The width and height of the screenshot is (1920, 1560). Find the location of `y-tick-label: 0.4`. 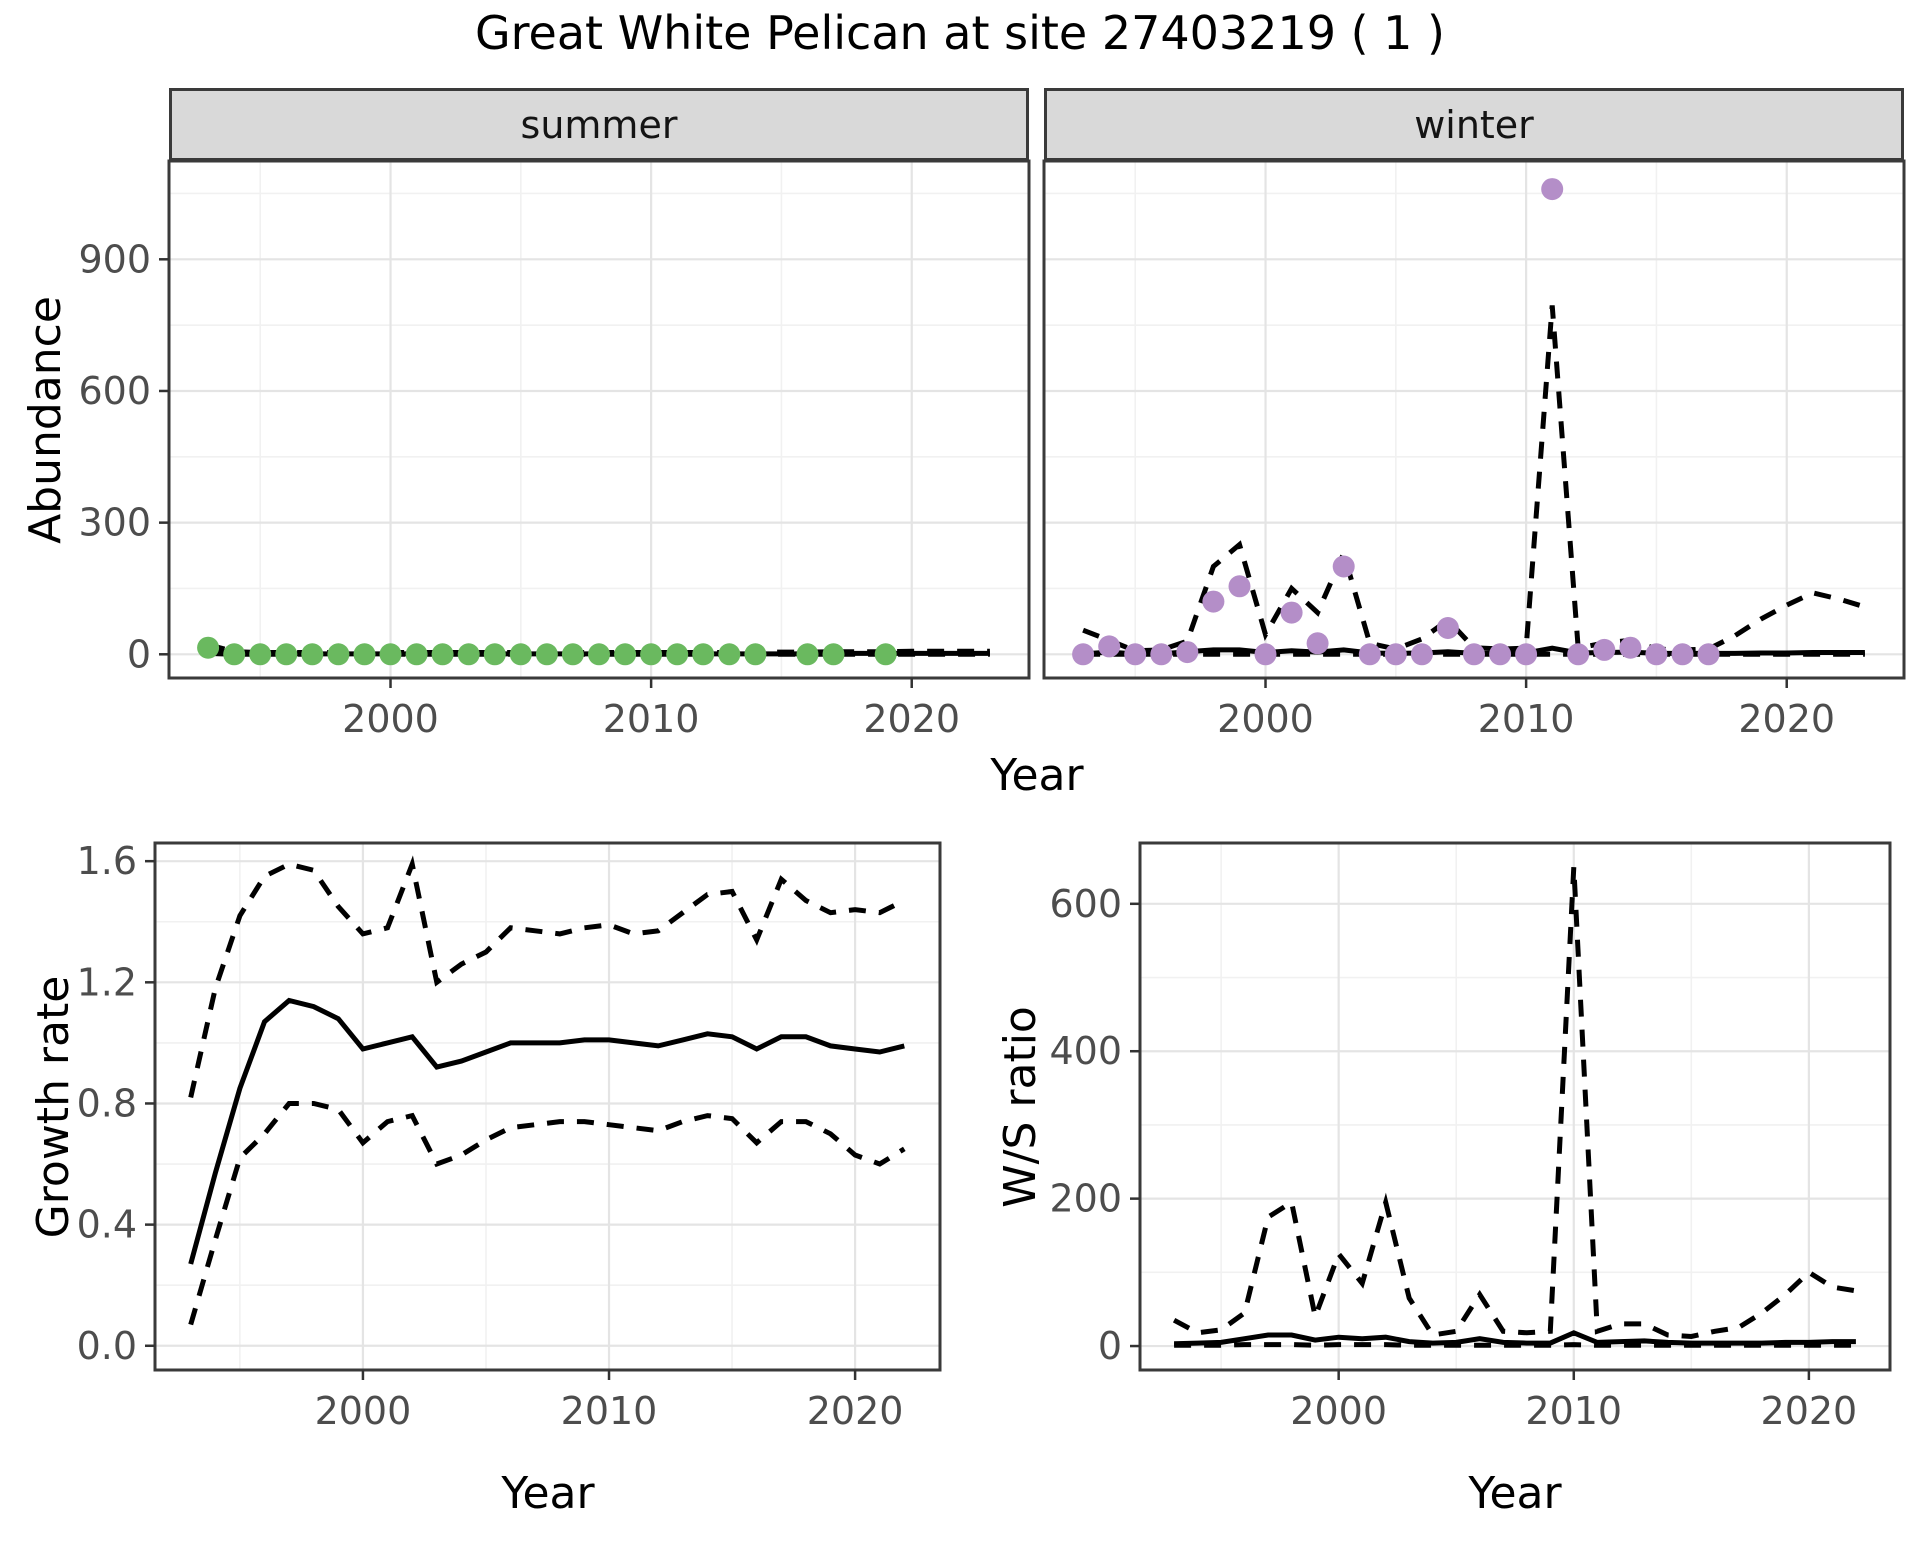

y-tick-label: 0.4 is located at coordinates (107, 1225).